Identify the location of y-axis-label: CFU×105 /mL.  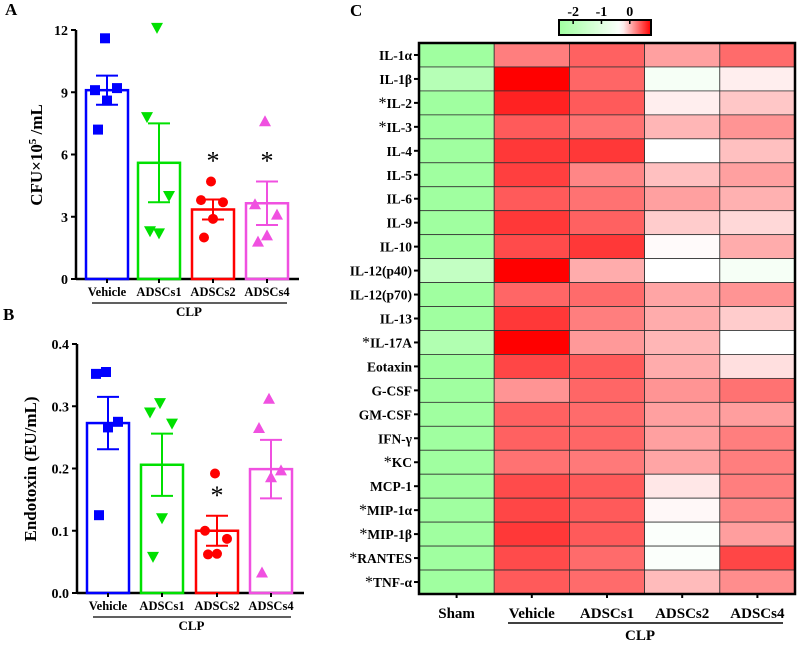
(36, 155).